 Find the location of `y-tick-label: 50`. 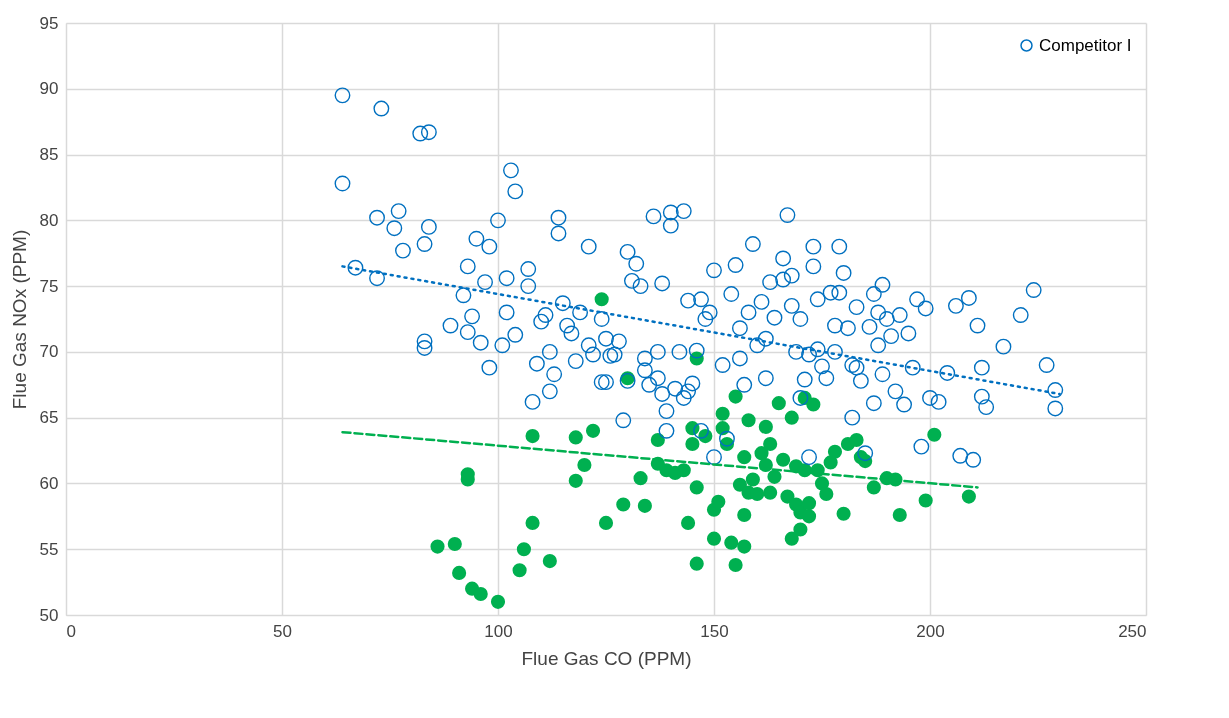

y-tick-label: 50 is located at coordinates (49, 615).